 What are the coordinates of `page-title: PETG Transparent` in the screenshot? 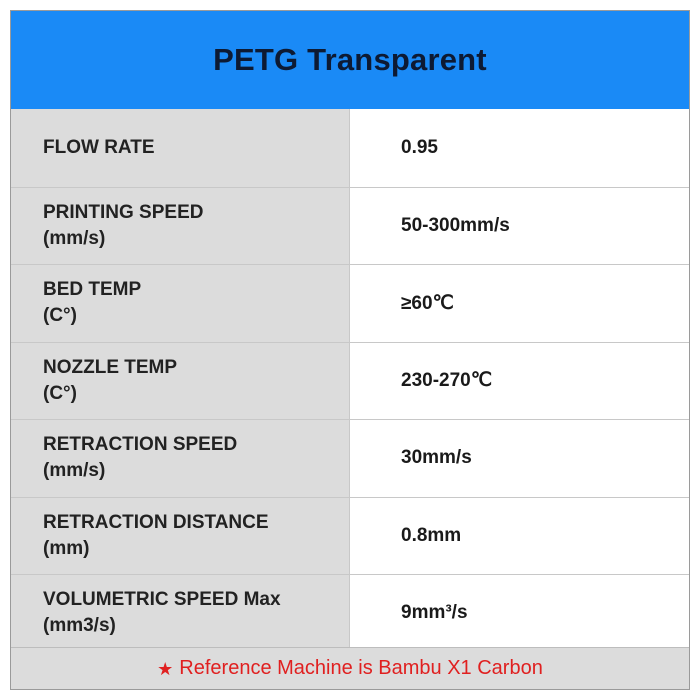 It's located at (350, 59).